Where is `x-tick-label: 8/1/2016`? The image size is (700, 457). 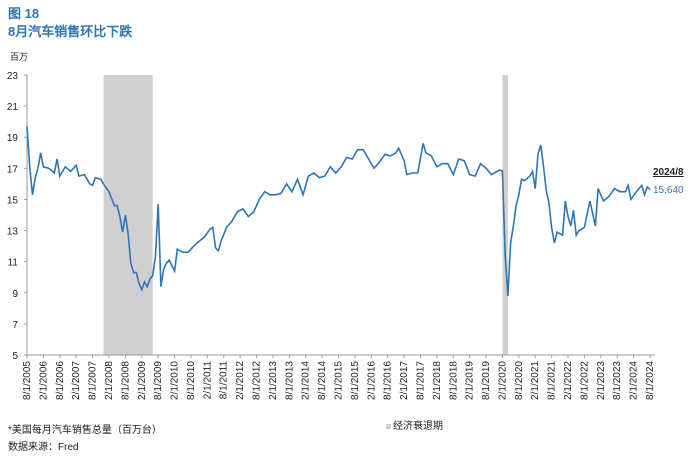 x-tick-label: 8/1/2016 is located at coordinates (388, 380).